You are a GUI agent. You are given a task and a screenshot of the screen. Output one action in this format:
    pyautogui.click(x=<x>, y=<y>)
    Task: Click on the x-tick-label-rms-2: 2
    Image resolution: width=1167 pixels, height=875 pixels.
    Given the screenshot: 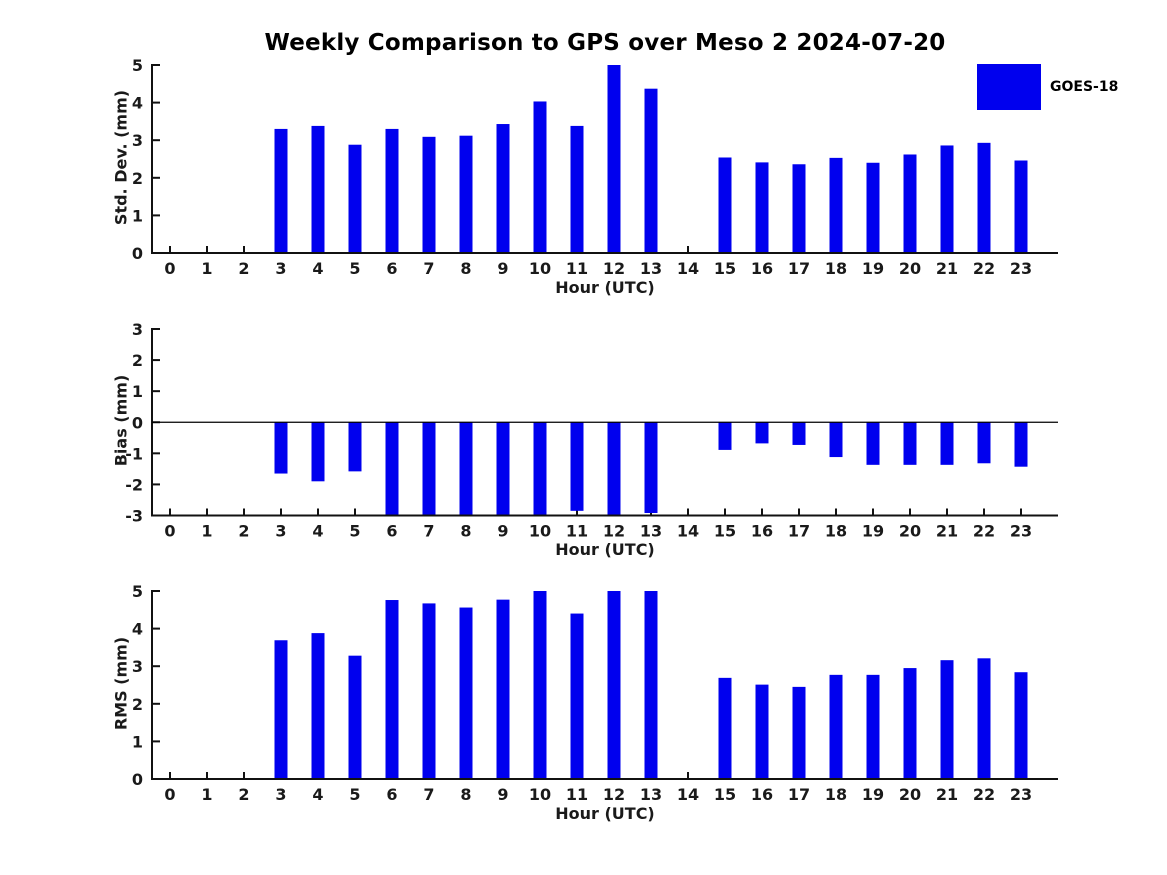 What is the action you would take?
    pyautogui.click(x=243, y=794)
    